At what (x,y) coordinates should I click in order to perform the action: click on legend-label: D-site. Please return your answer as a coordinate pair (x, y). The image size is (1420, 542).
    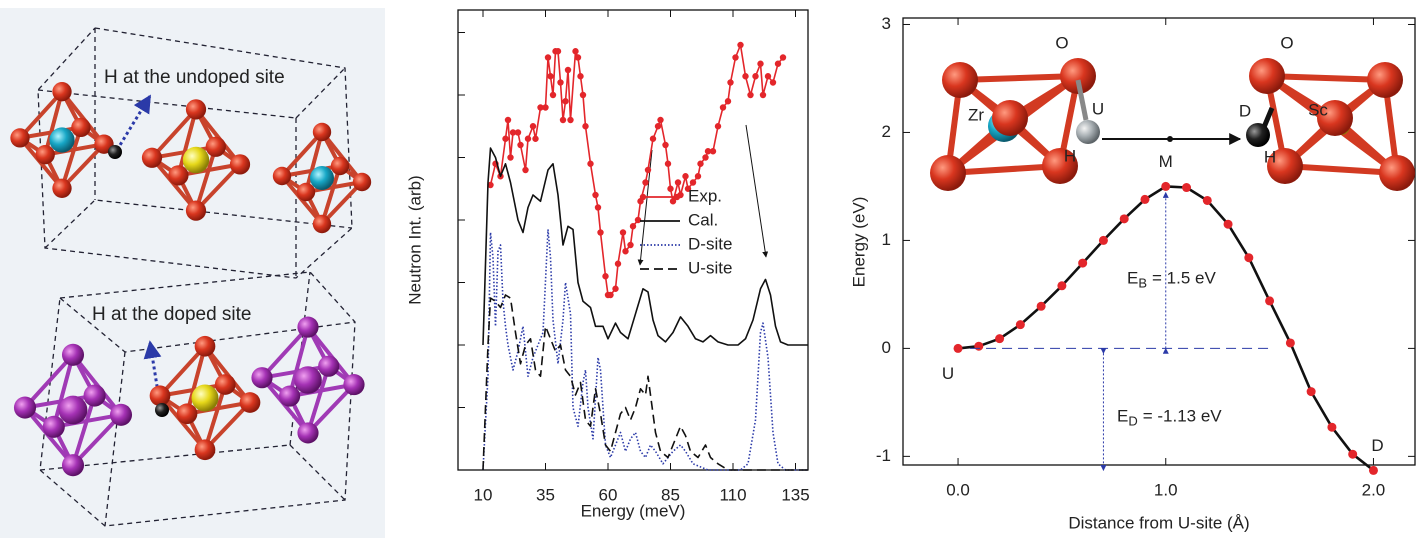
    Looking at the image, I should click on (710, 243).